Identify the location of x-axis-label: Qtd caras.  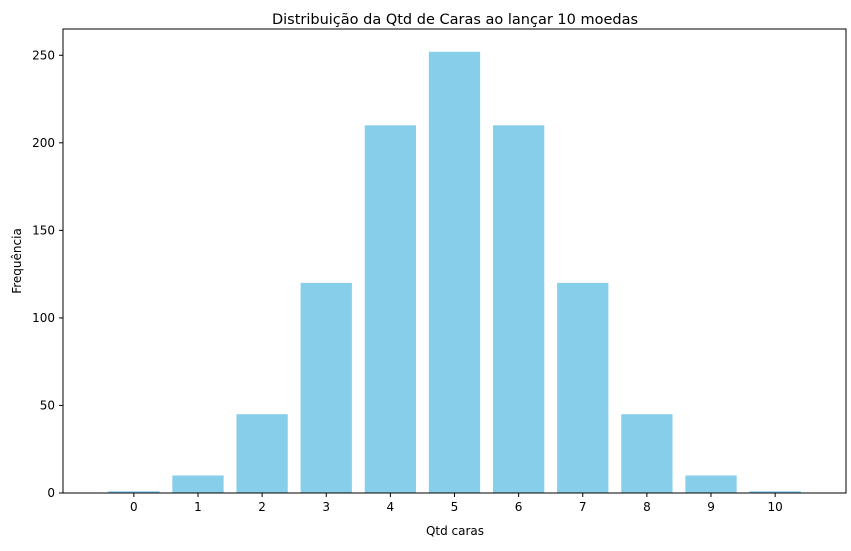
(455, 531).